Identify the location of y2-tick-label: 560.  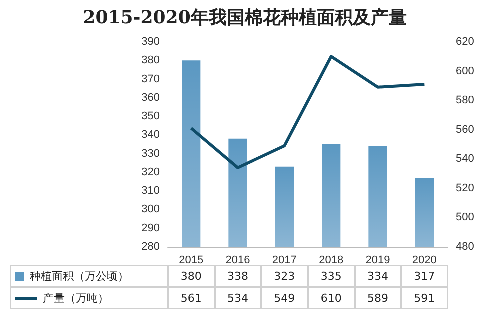
(465, 130).